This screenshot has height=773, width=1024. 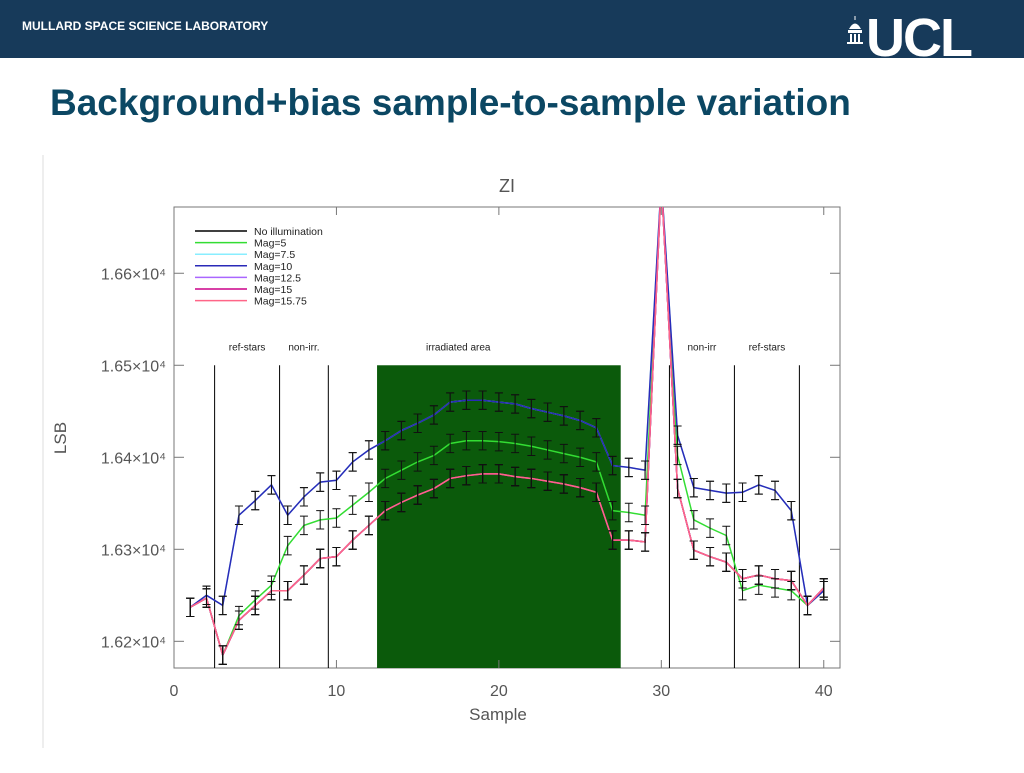 What do you see at coordinates (458, 347) in the screenshot?
I see `region-label: irradiated area` at bounding box center [458, 347].